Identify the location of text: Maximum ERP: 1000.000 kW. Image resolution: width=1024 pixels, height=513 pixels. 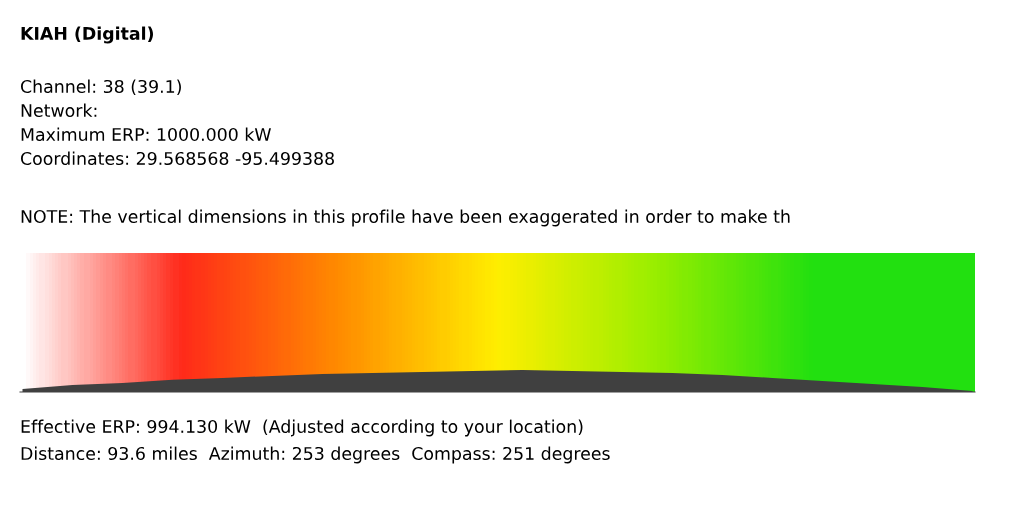
(146, 134).